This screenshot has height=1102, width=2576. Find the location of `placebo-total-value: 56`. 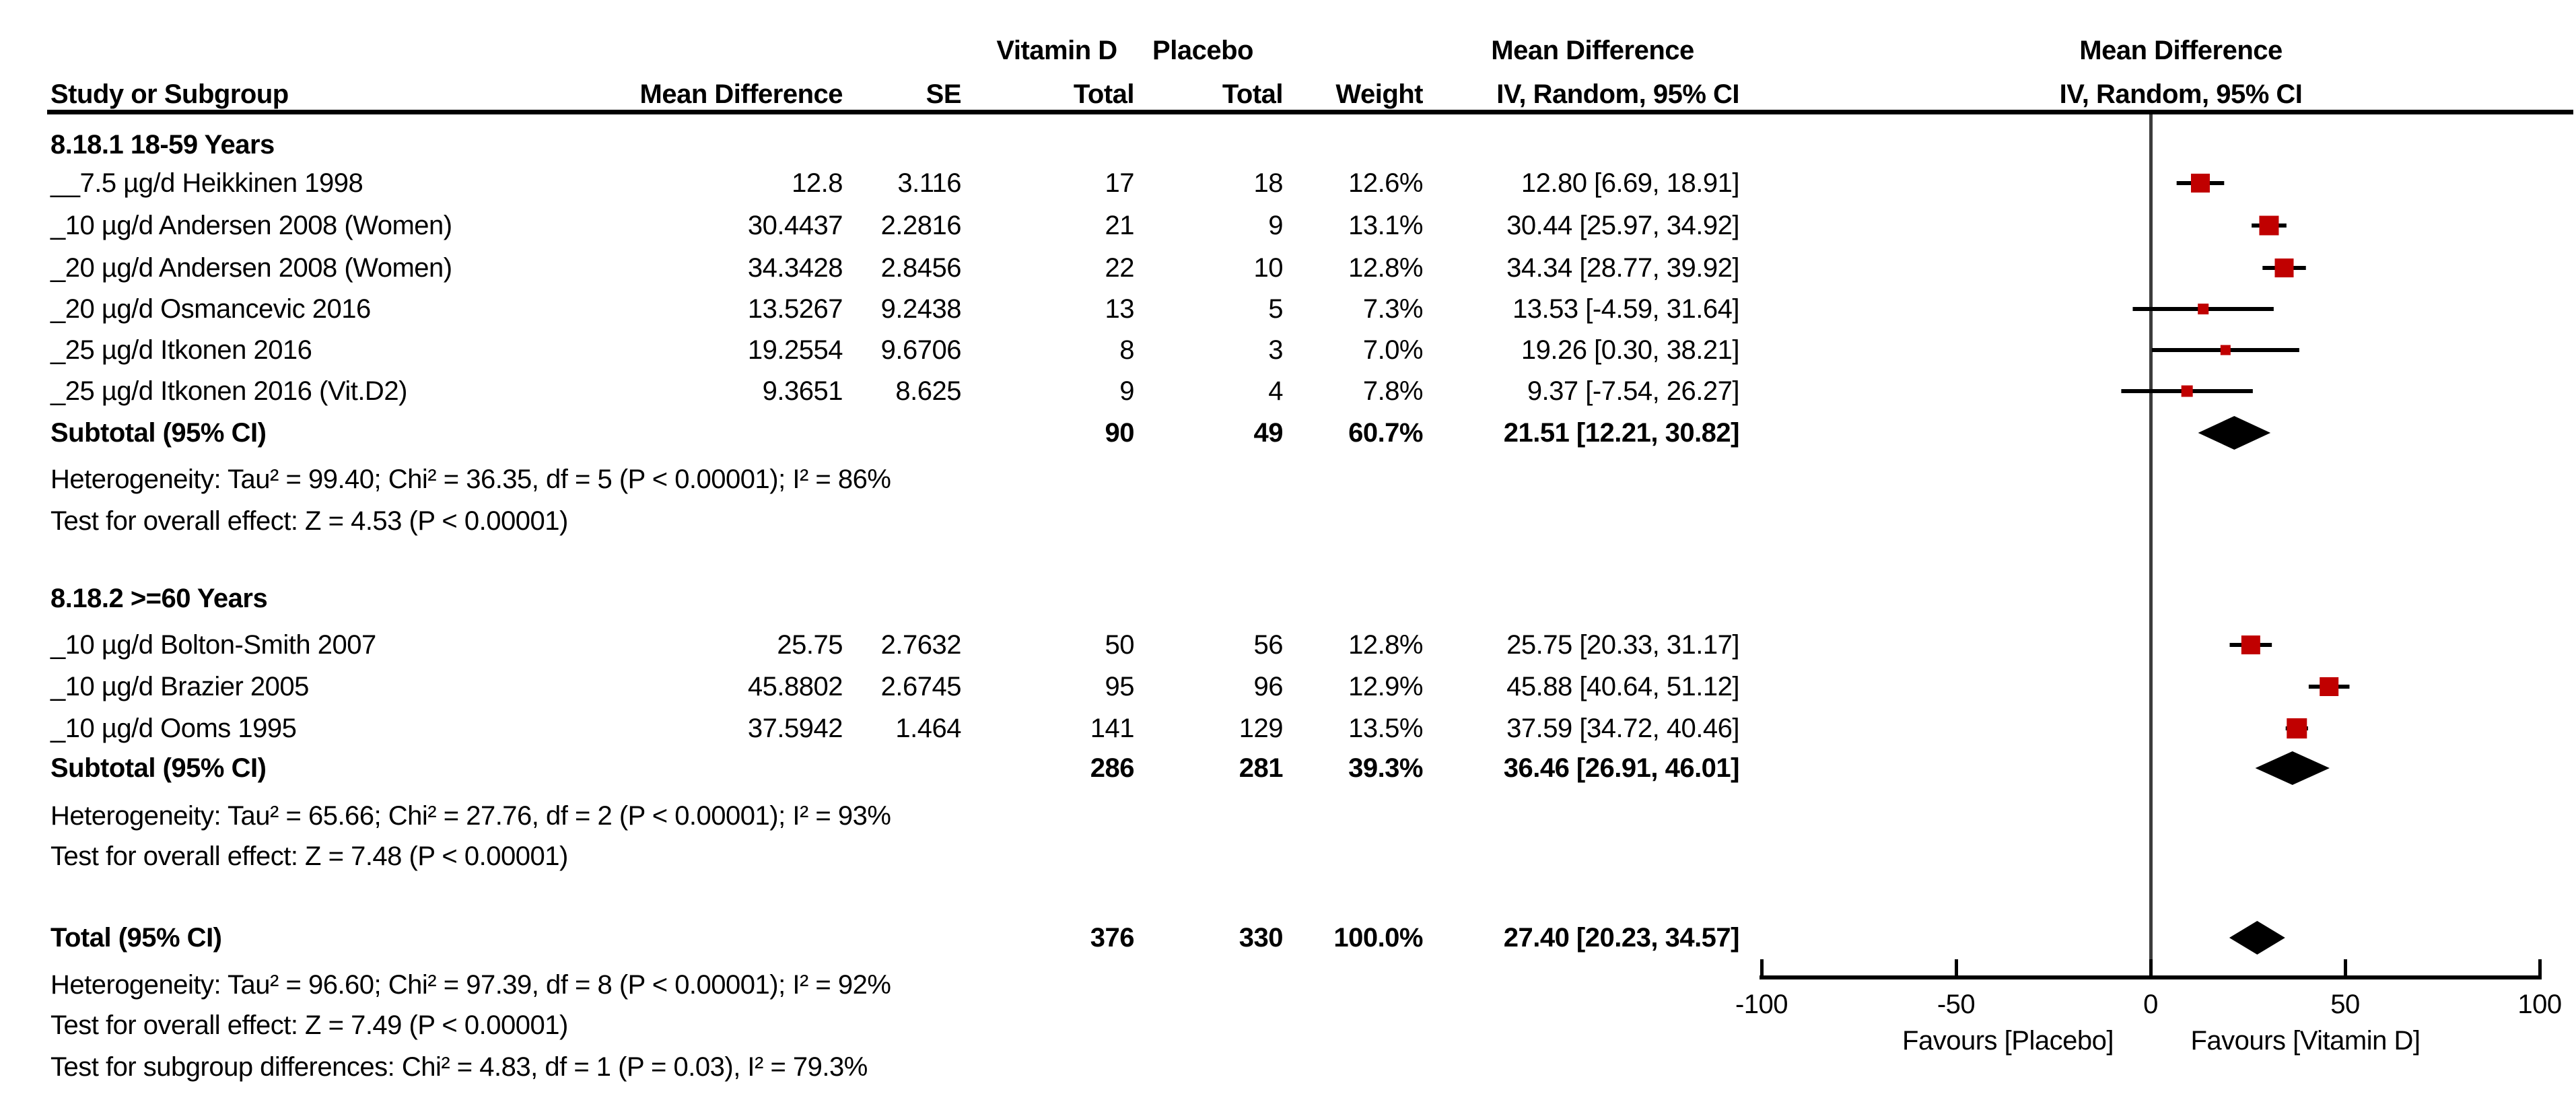

placebo-total-value: 56 is located at coordinates (1268, 645).